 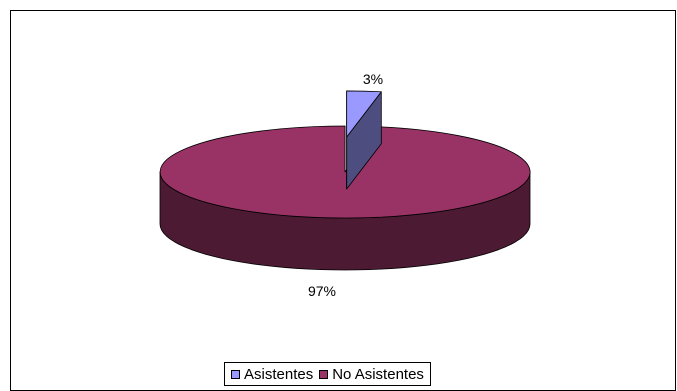 I want to click on legend-label-asistentes: Asistentes, so click(x=279, y=374).